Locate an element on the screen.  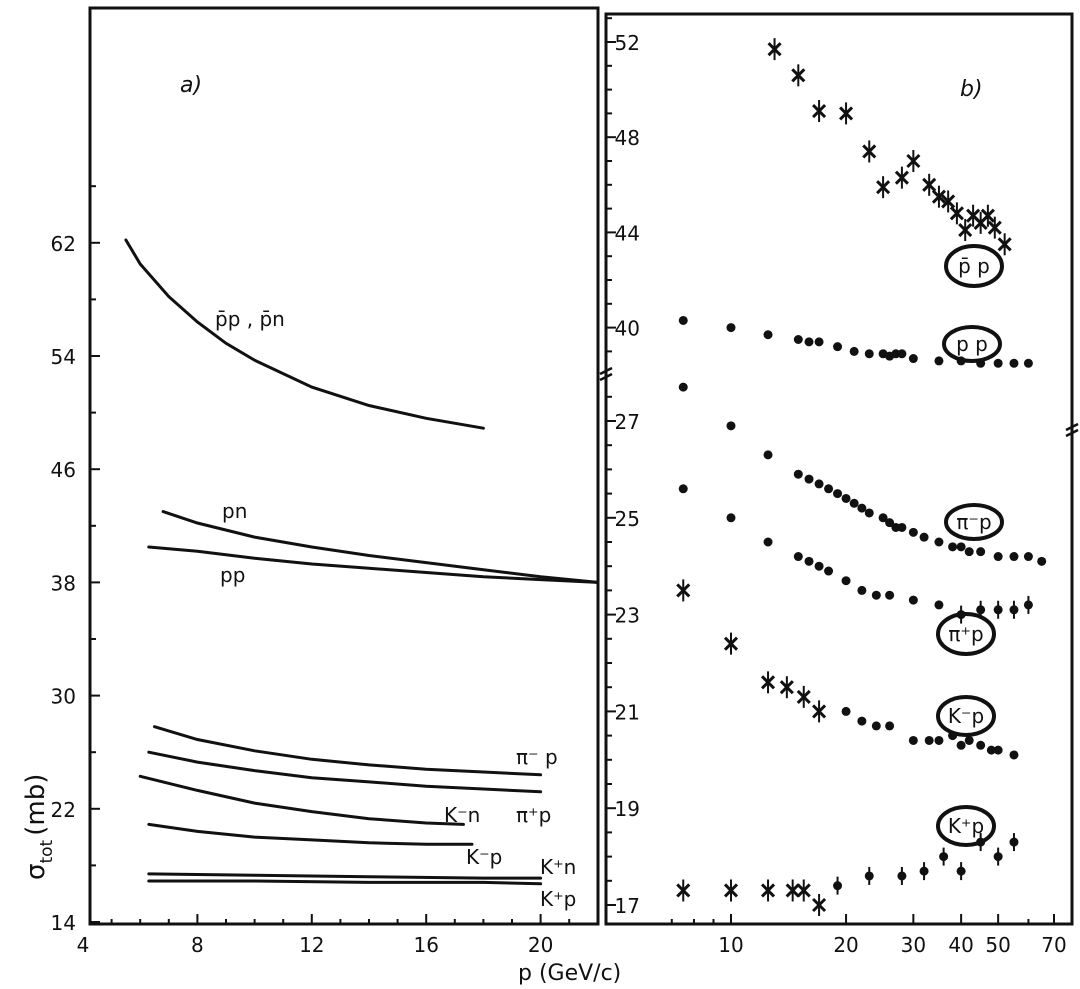
a-ytick-label: 30 is located at coordinates (63, 697).